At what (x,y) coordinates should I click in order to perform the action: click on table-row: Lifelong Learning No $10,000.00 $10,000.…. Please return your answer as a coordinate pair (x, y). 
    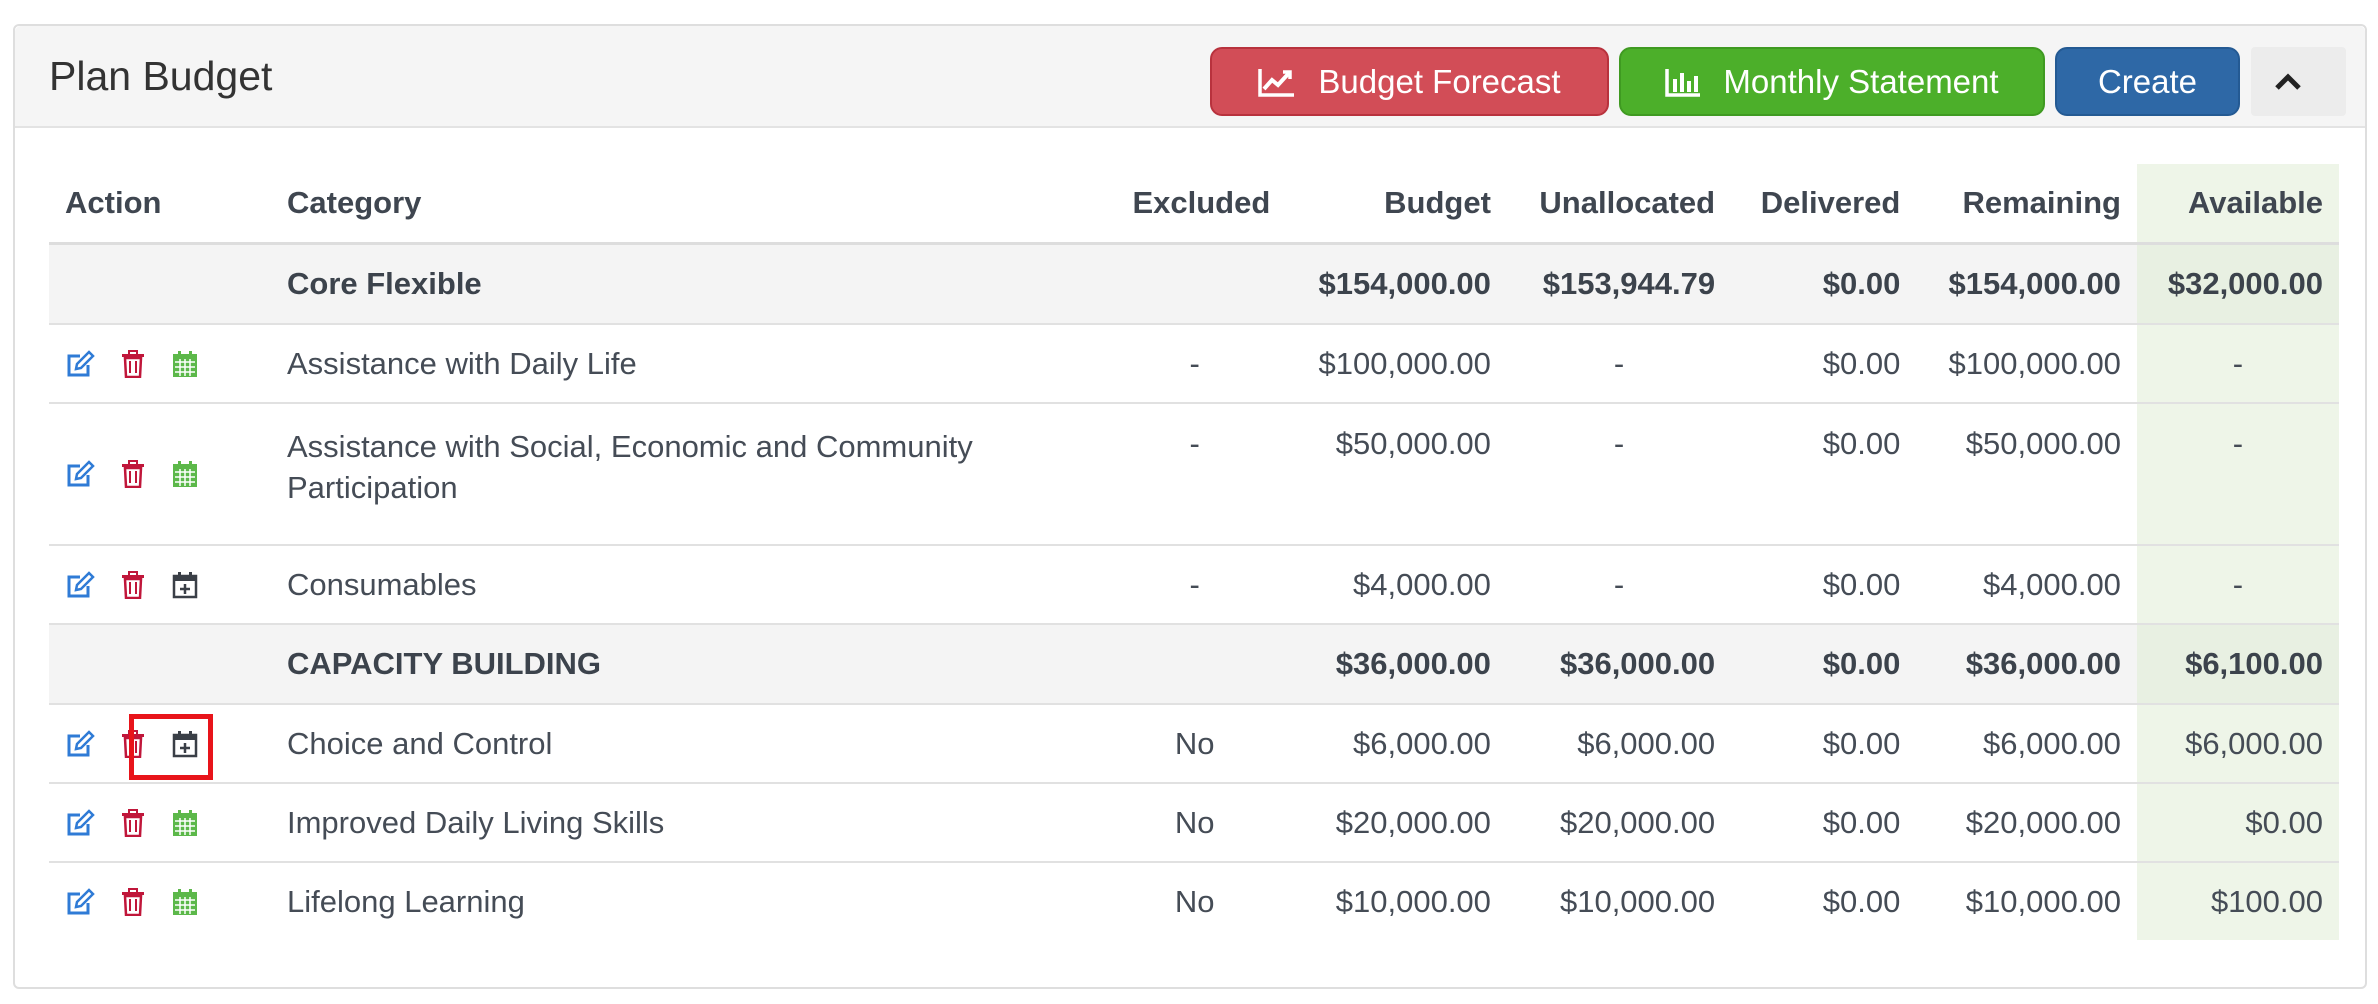
    Looking at the image, I should click on (1194, 901).